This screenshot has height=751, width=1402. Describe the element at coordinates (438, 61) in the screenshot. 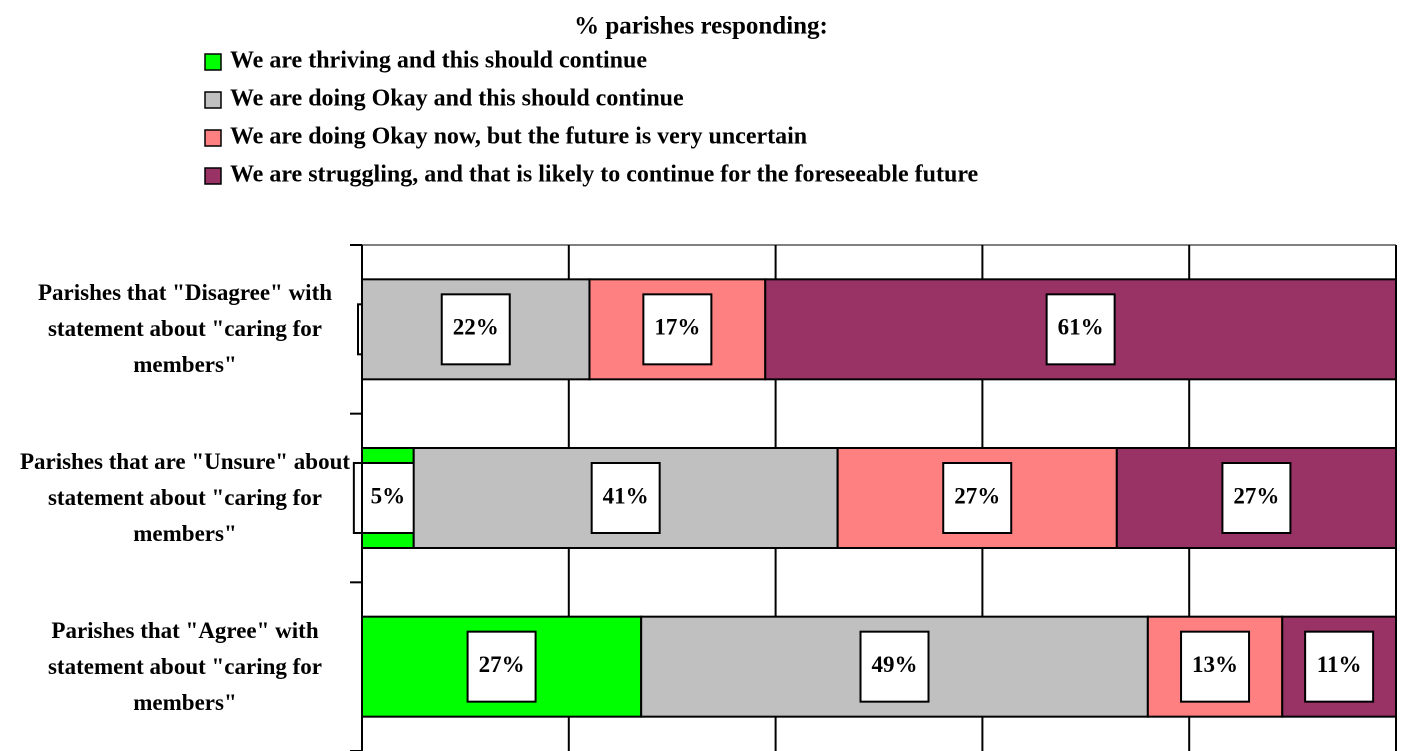

I see `legend-label: We are thriving and this should continue` at that location.